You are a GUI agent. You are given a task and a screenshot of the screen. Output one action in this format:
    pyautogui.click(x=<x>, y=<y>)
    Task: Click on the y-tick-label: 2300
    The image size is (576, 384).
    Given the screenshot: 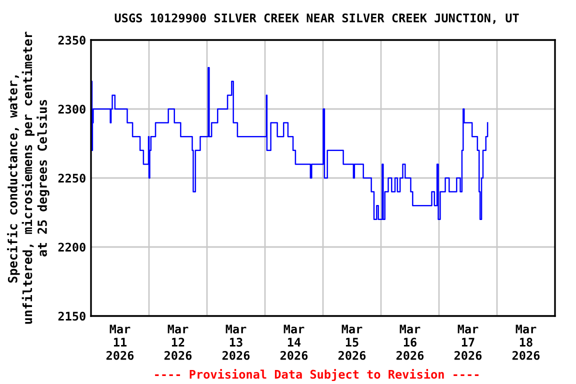 What is the action you would take?
    pyautogui.click(x=72, y=109)
    